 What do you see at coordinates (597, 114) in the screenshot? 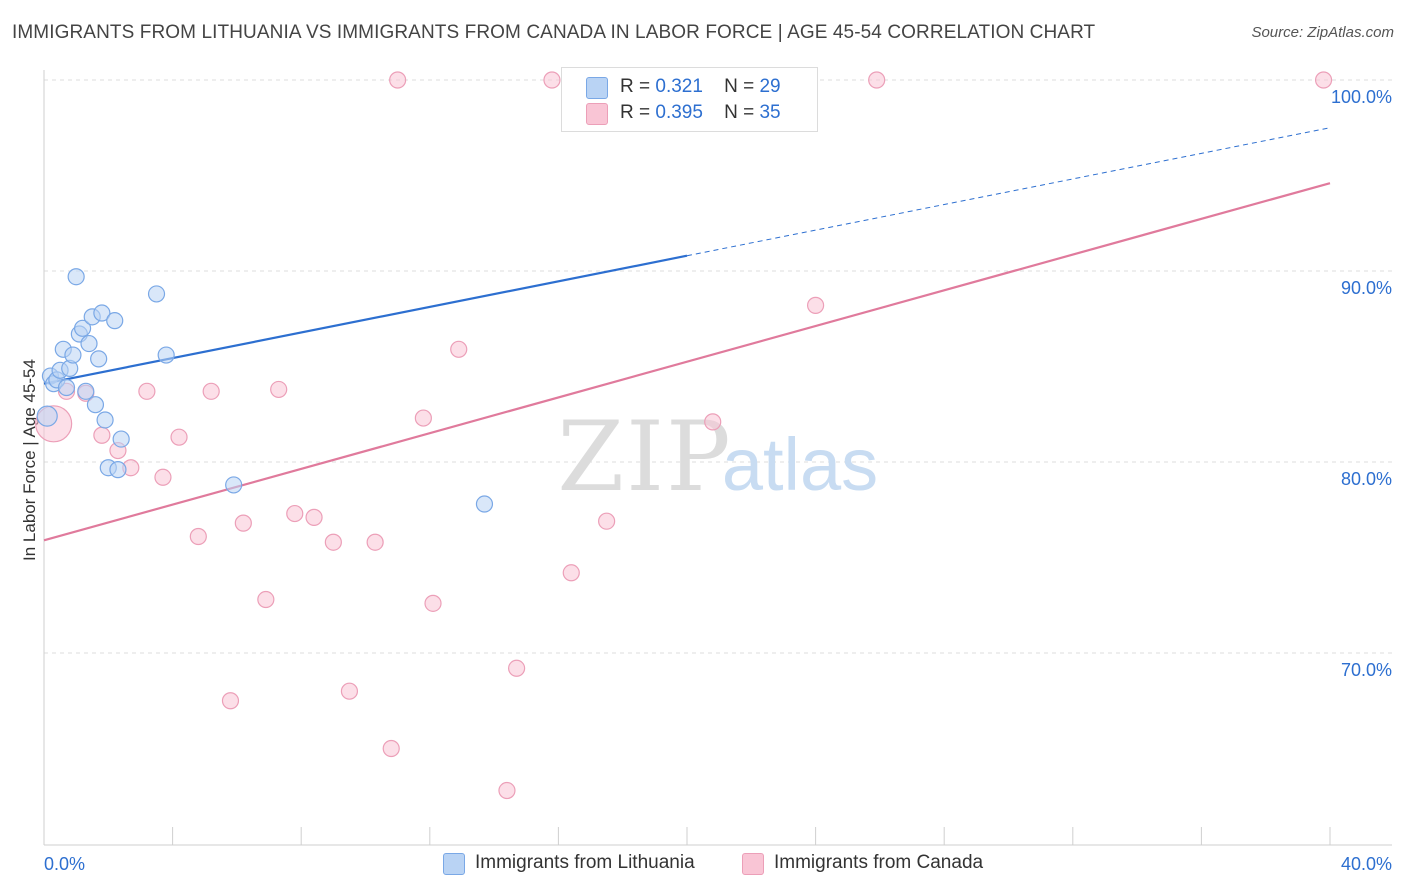
I see `legend-swatch-canada` at bounding box center [597, 114].